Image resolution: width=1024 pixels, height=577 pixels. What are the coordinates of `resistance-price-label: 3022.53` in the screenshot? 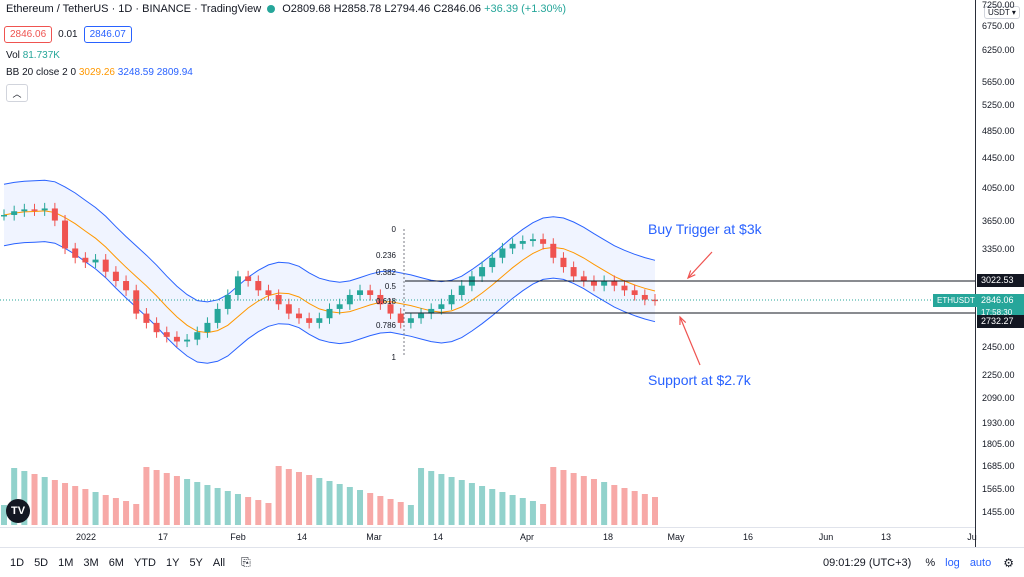 It's located at (1000, 280).